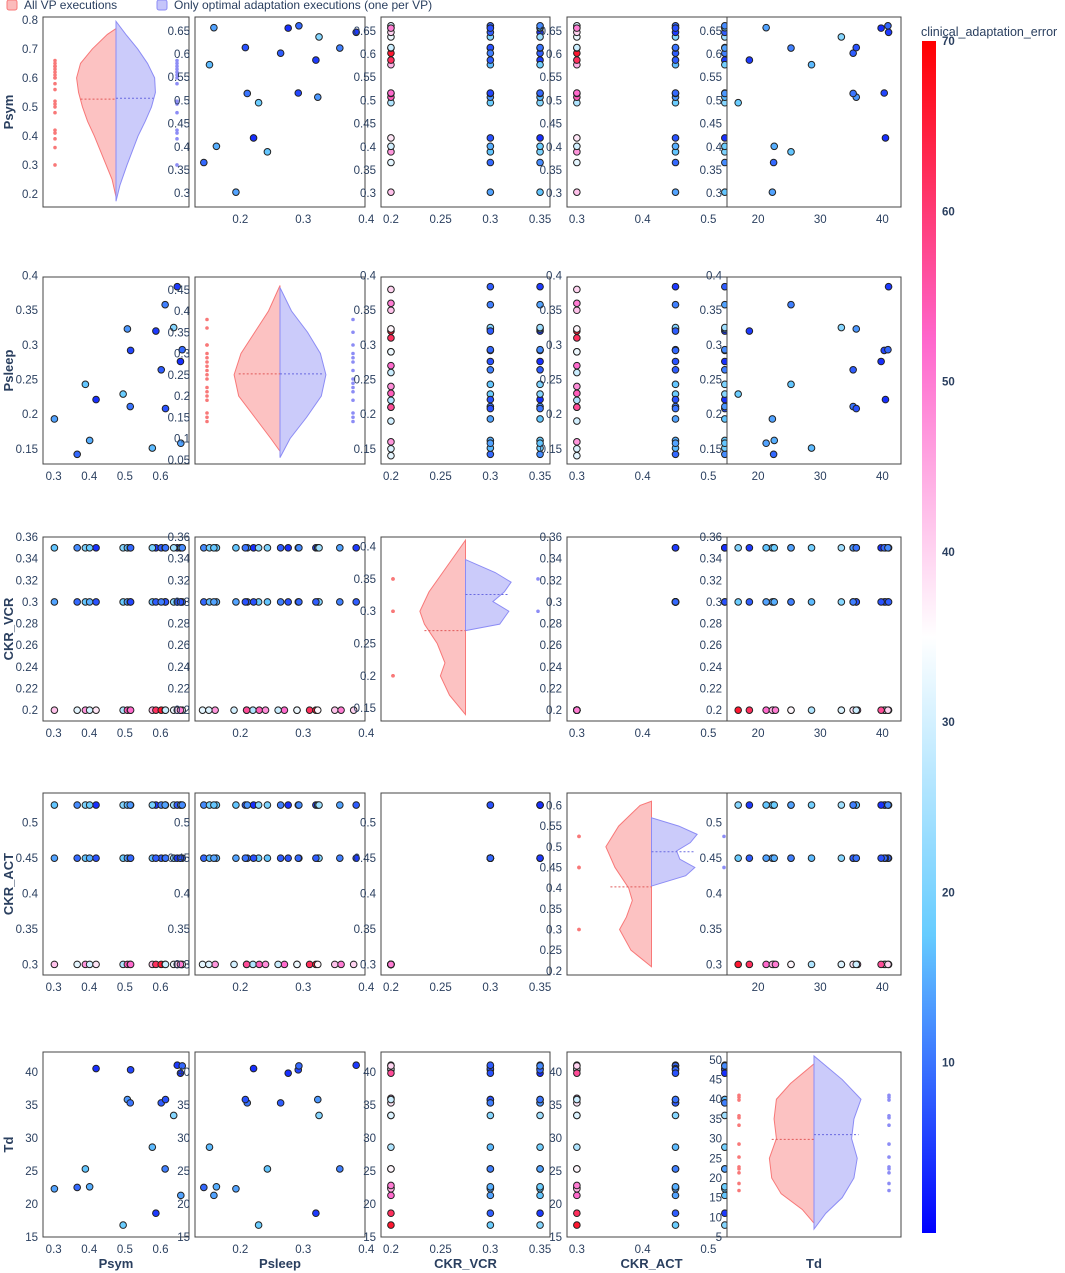 Image resolution: width=1065 pixels, height=1273 pixels. I want to click on y-tick-label: 0.4, so click(368, 548).